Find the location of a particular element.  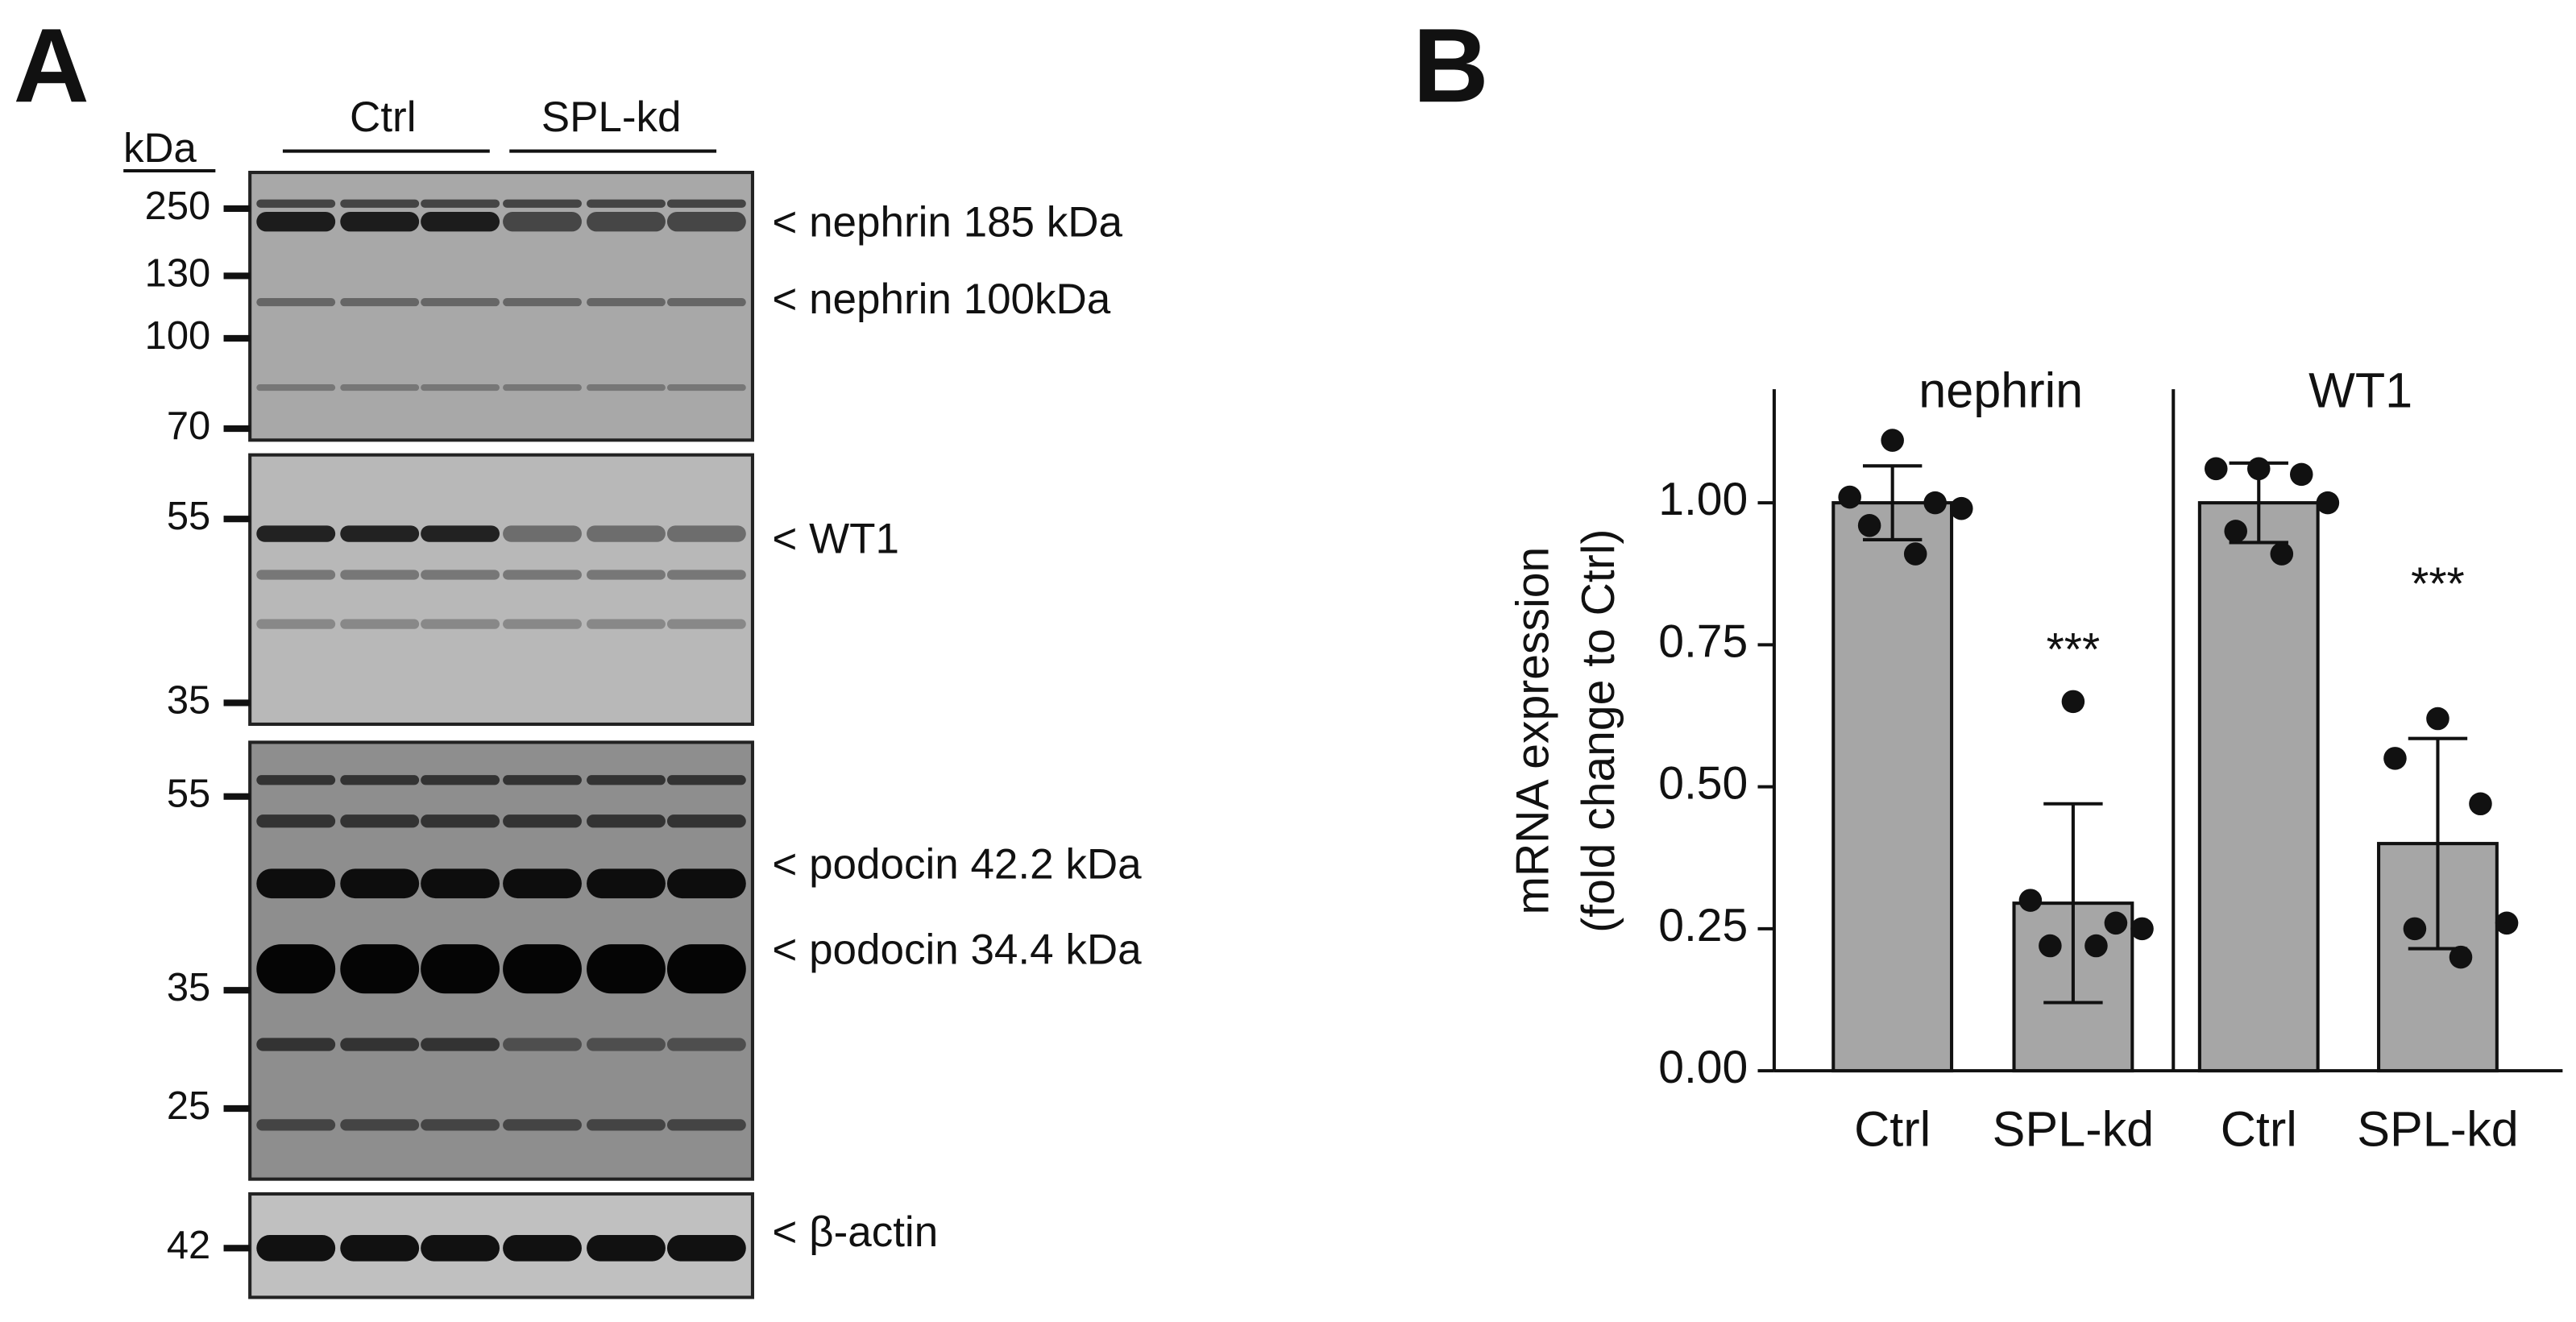

marker-label: 250 is located at coordinates (178, 206).